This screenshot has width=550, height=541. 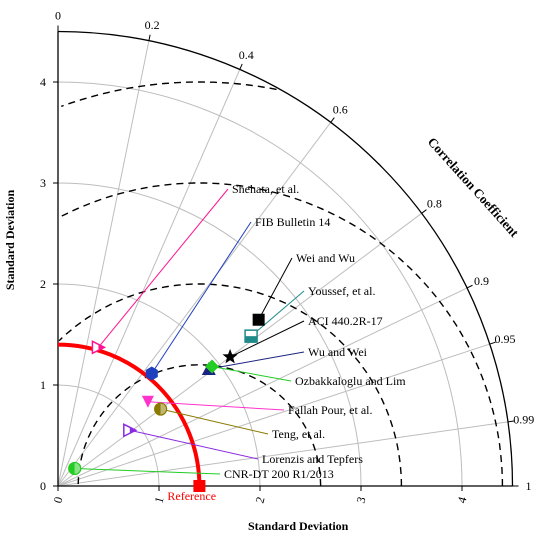 What do you see at coordinates (246, 55) in the screenshot?
I see `correlation-tick-label: 0.4` at bounding box center [246, 55].